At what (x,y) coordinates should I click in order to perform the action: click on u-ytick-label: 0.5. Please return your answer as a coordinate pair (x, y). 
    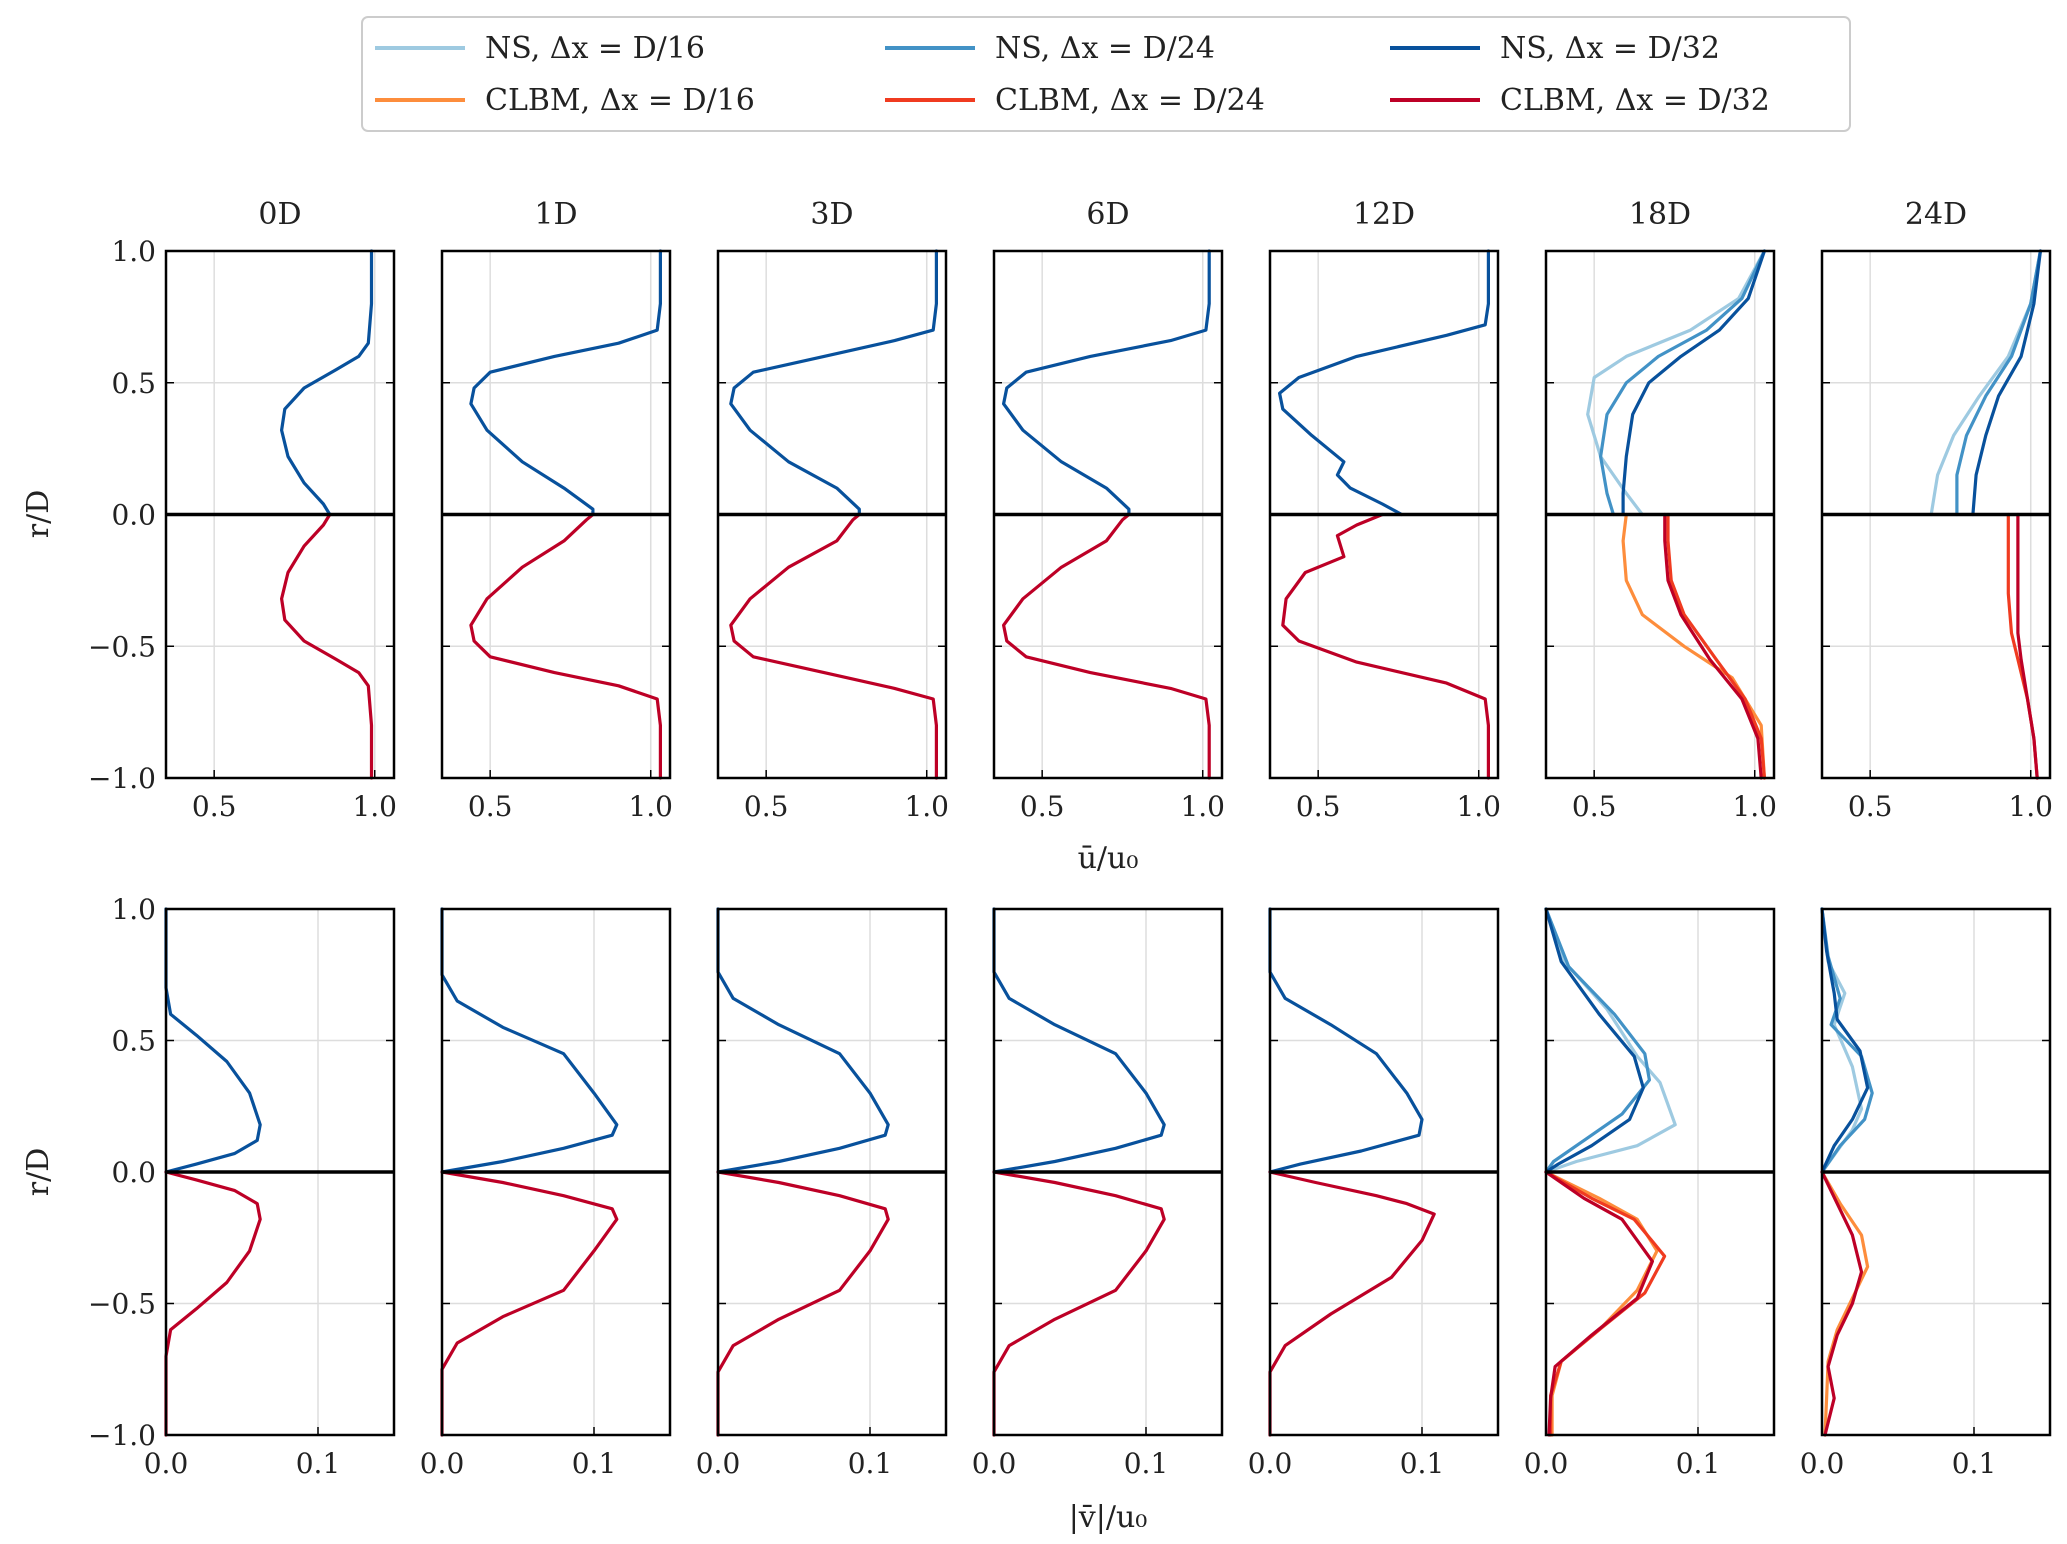
    Looking at the image, I should click on (133, 383).